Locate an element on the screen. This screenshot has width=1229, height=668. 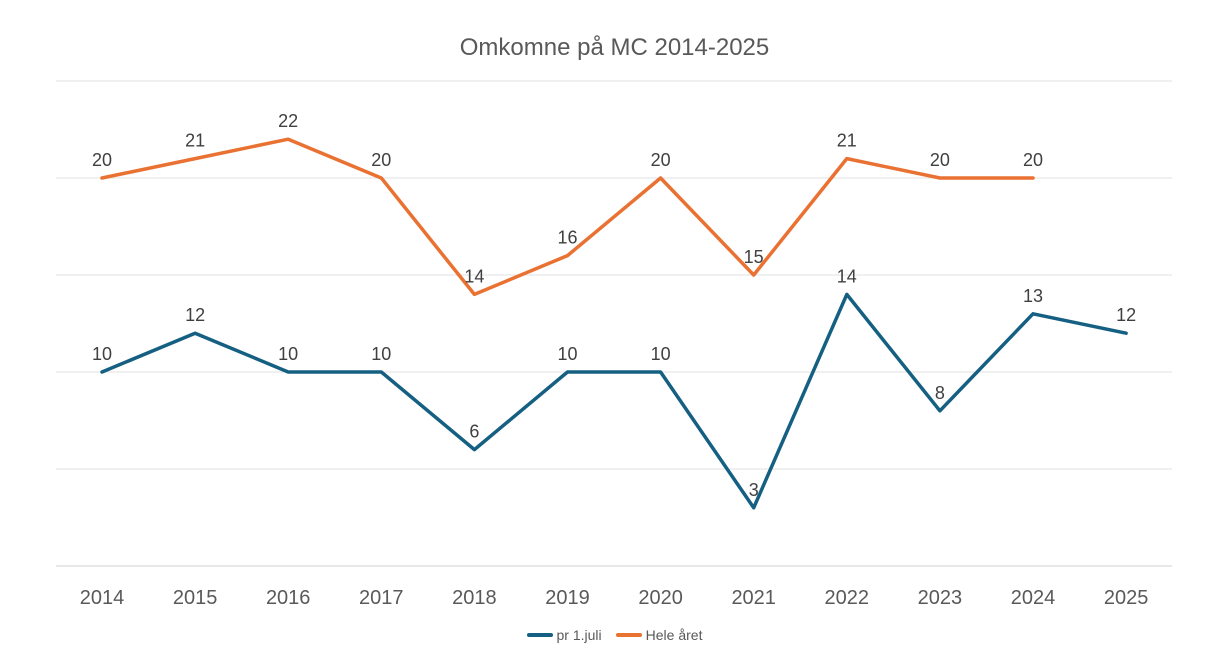
legend-item-hele-aret: Hele året is located at coordinates (659, 635).